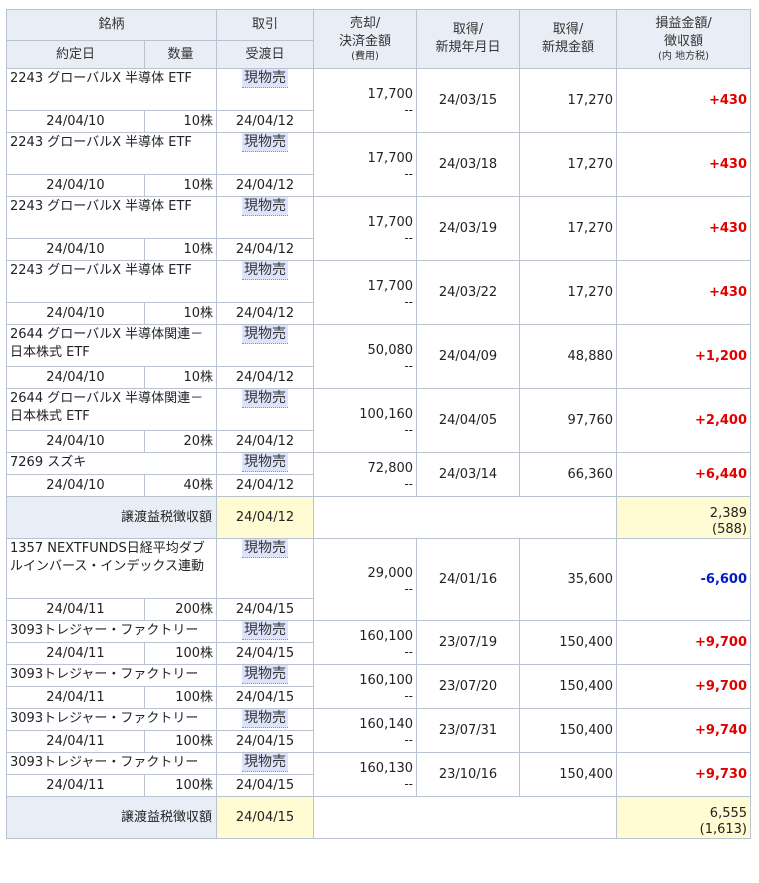 Image resolution: width=759 pixels, height=883 pixels. Describe the element at coordinates (721, 730) in the screenshot. I see `profit-loss-value: +9,740` at that location.